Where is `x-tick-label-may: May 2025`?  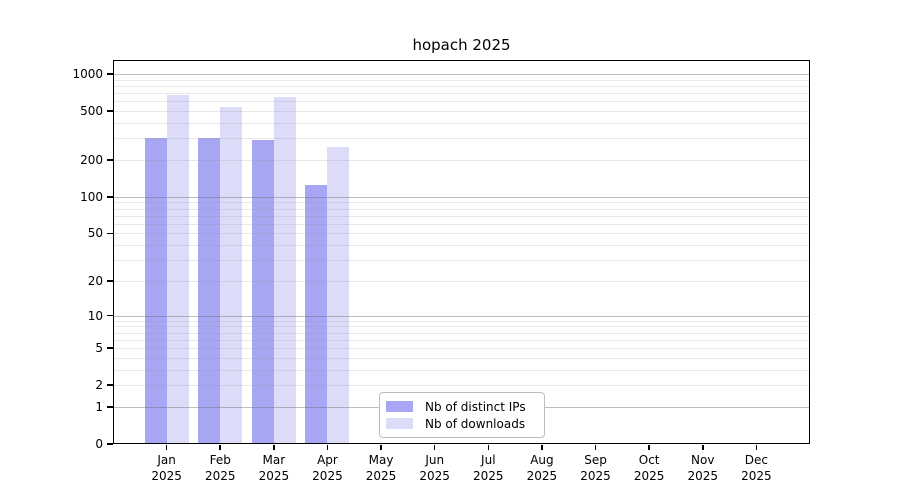
x-tick-label-may: May 2025 is located at coordinates (381, 468).